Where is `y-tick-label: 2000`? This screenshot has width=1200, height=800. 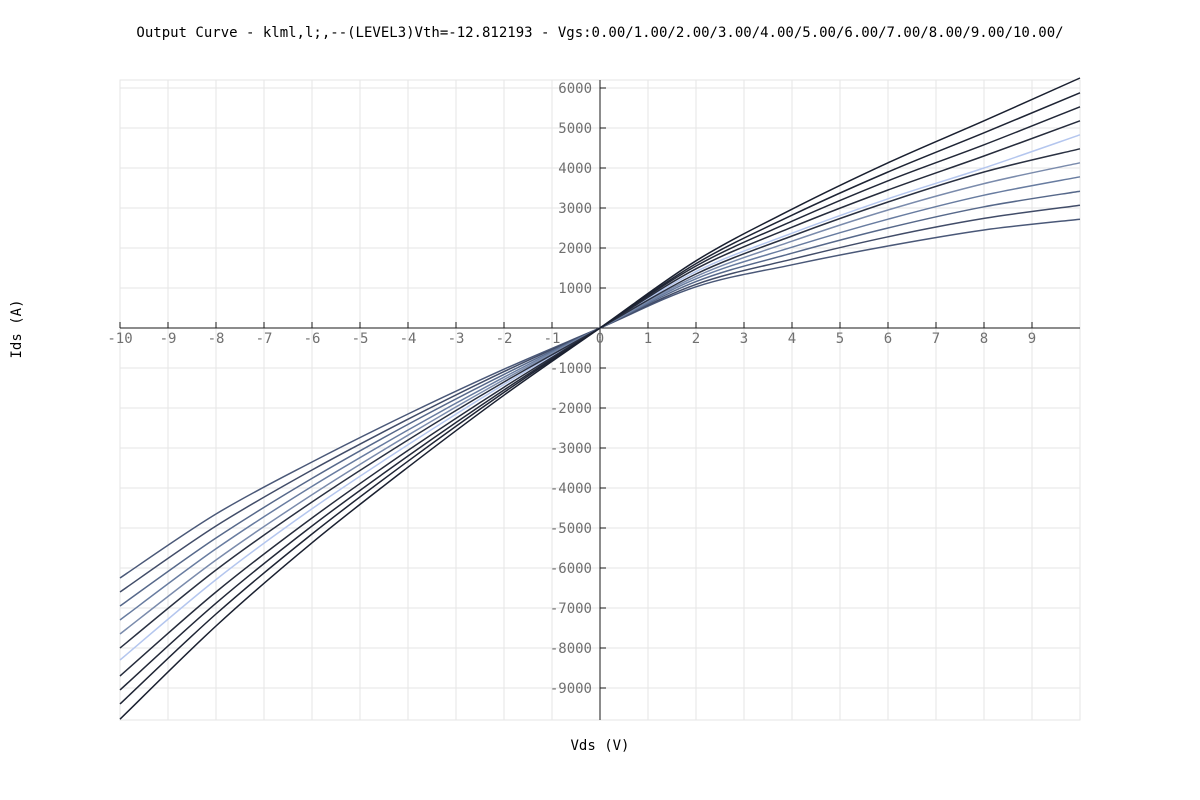 y-tick-label: 2000 is located at coordinates (575, 249).